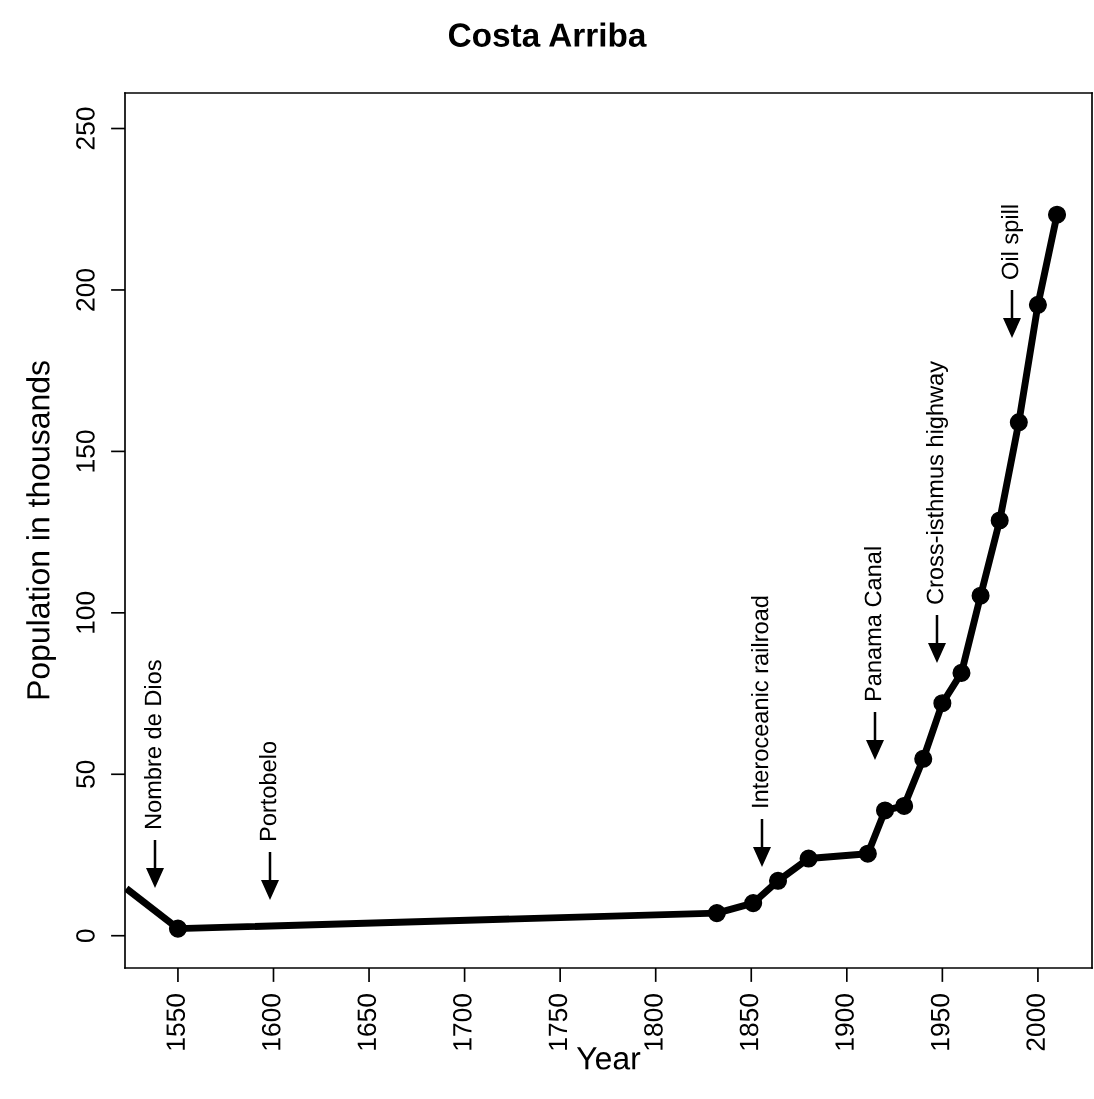 The width and height of the screenshot is (1094, 1099). I want to click on annotation: Cross-isthmus highway, so click(937, 482).